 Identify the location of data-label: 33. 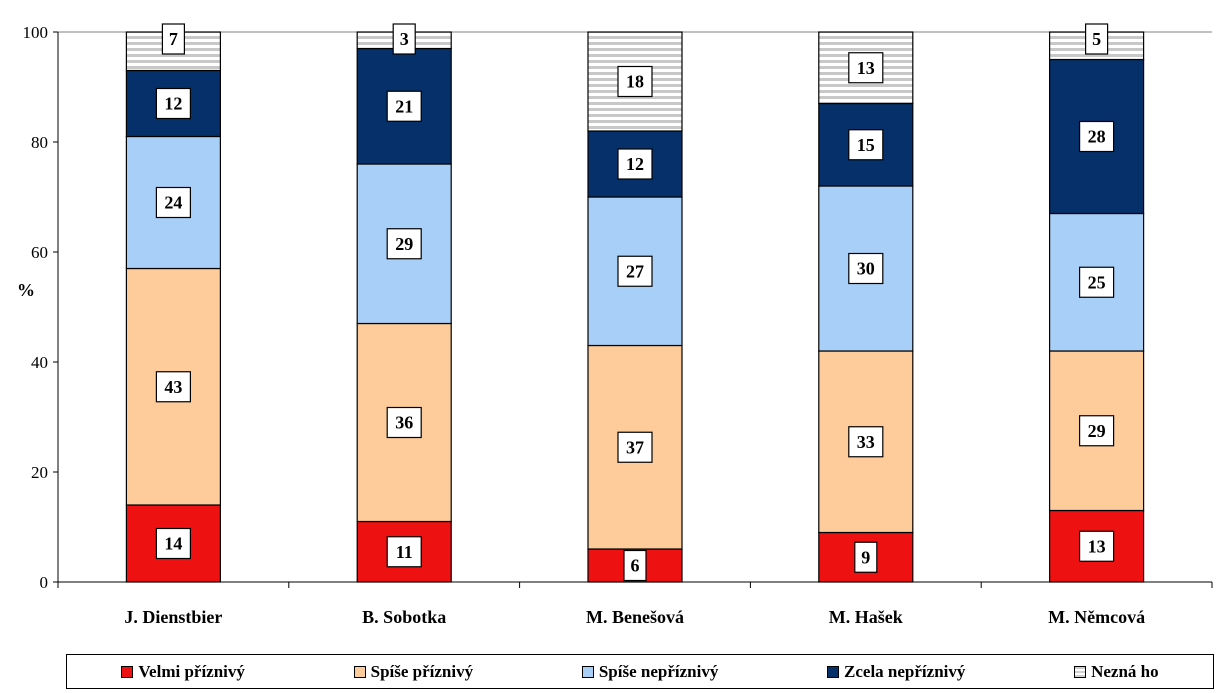
(866, 442).